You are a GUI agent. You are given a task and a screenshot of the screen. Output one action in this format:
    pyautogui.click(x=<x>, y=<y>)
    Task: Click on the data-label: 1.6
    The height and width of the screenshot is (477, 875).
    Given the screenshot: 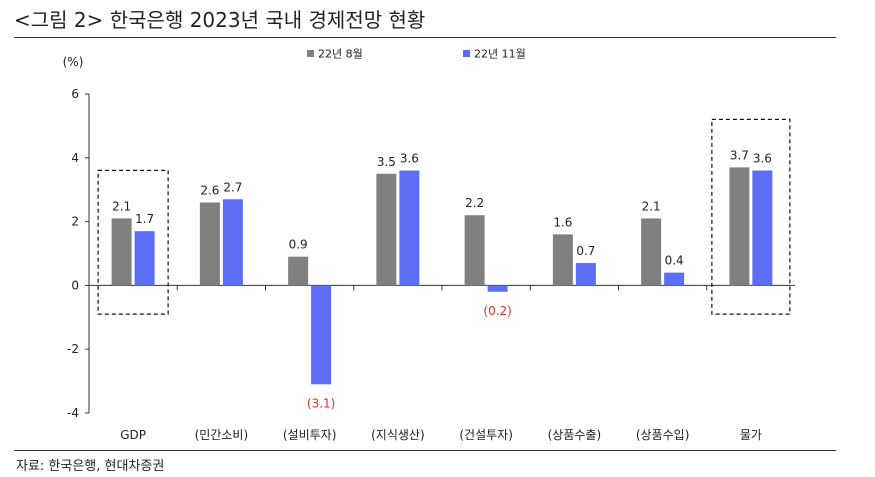 What is the action you would take?
    pyautogui.click(x=562, y=222)
    